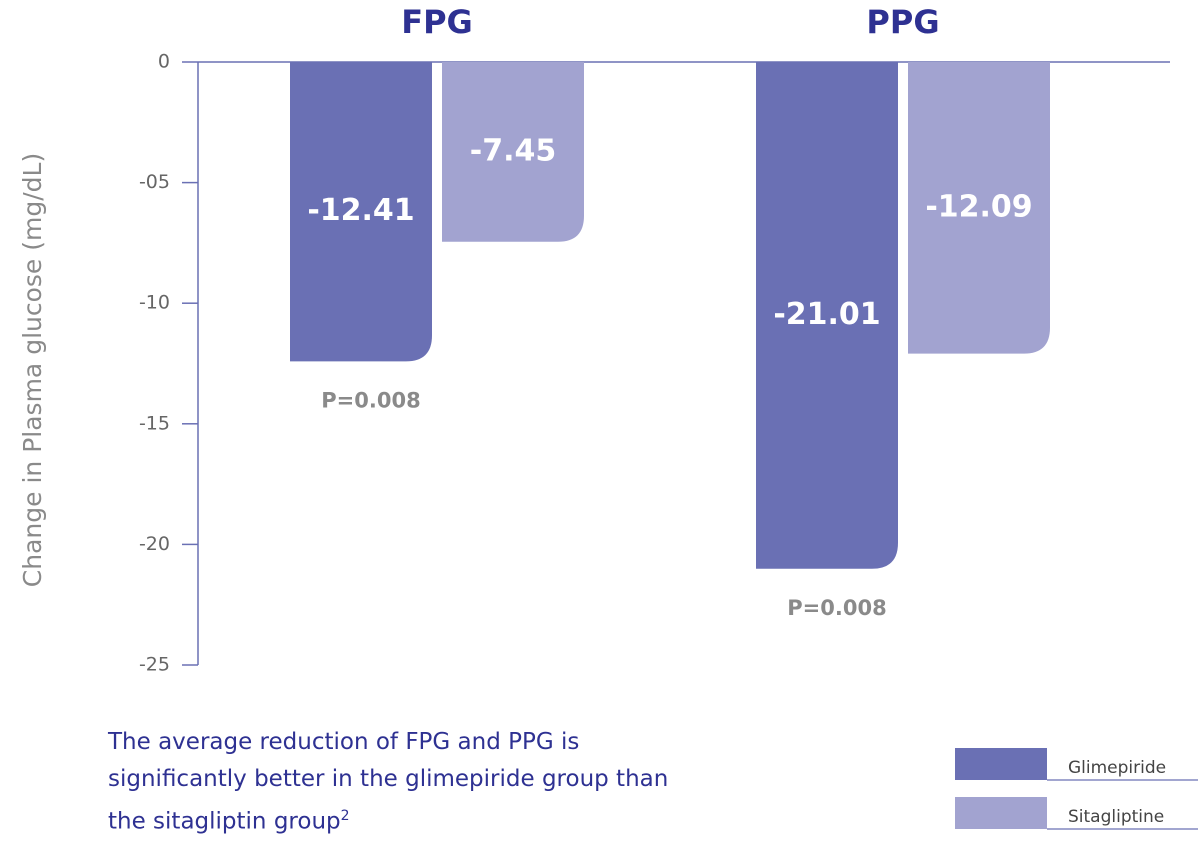 This screenshot has width=1200, height=841. I want to click on y-tick-label: -15, so click(154, 423).